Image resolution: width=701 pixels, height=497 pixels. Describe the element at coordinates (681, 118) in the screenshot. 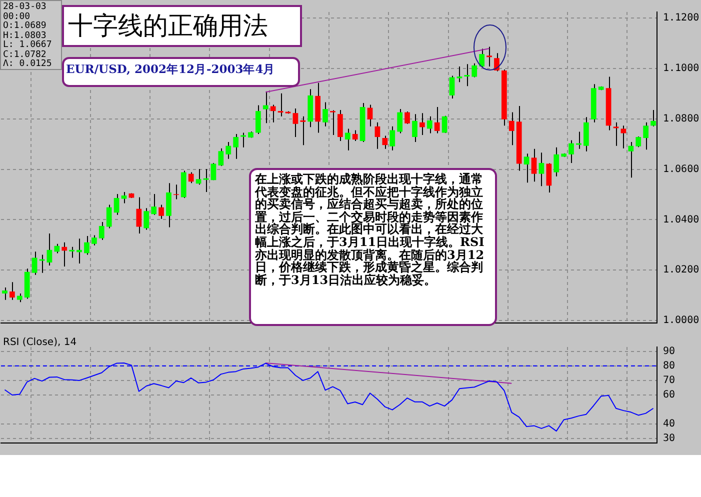

I see `y-tick-label: 1.0800` at that location.